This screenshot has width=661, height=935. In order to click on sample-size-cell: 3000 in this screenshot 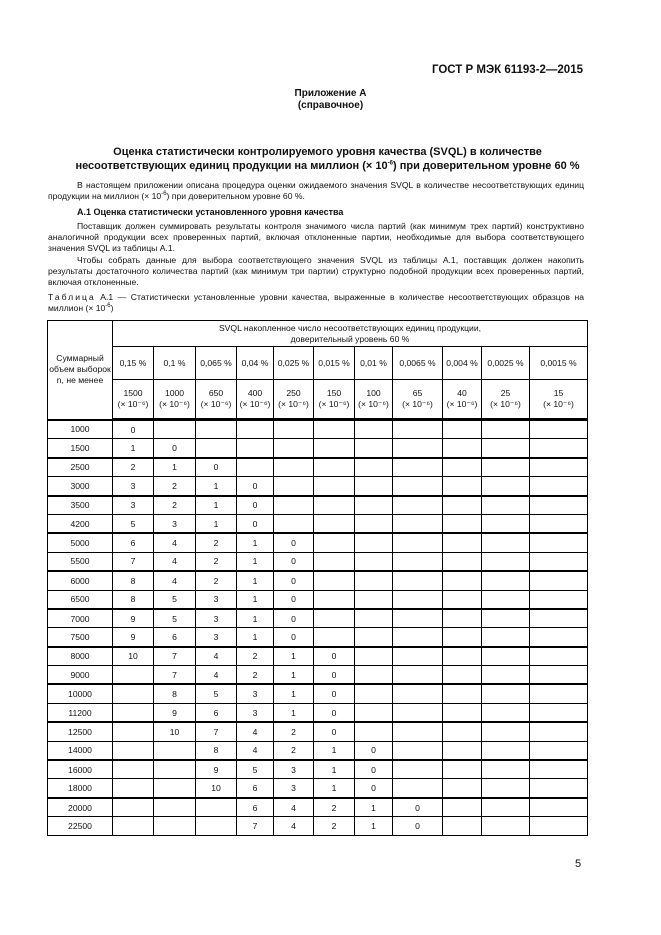, I will do `click(80, 486)`.